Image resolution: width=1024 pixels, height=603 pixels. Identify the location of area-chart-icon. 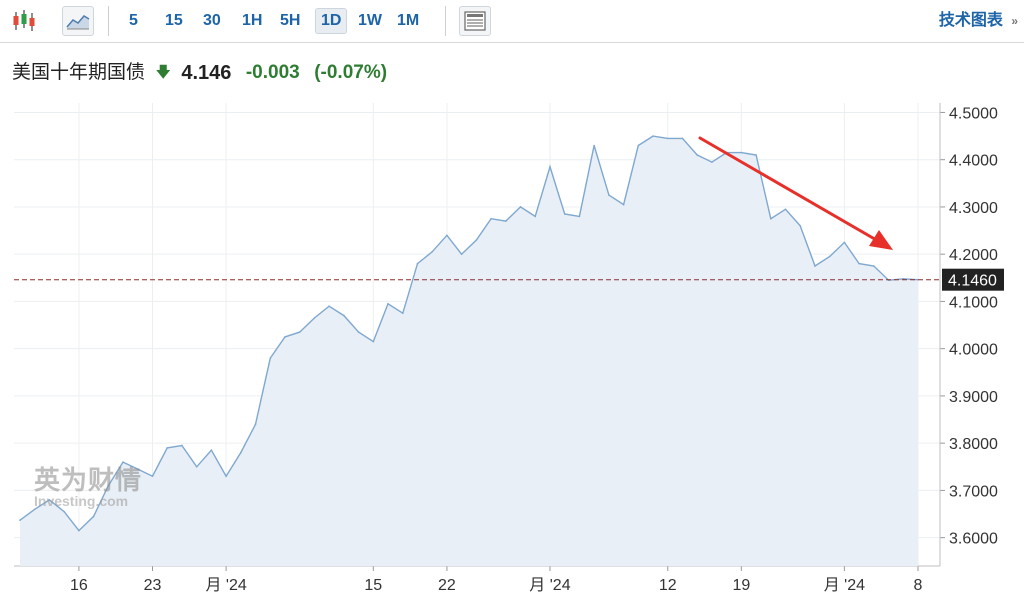
(78, 21).